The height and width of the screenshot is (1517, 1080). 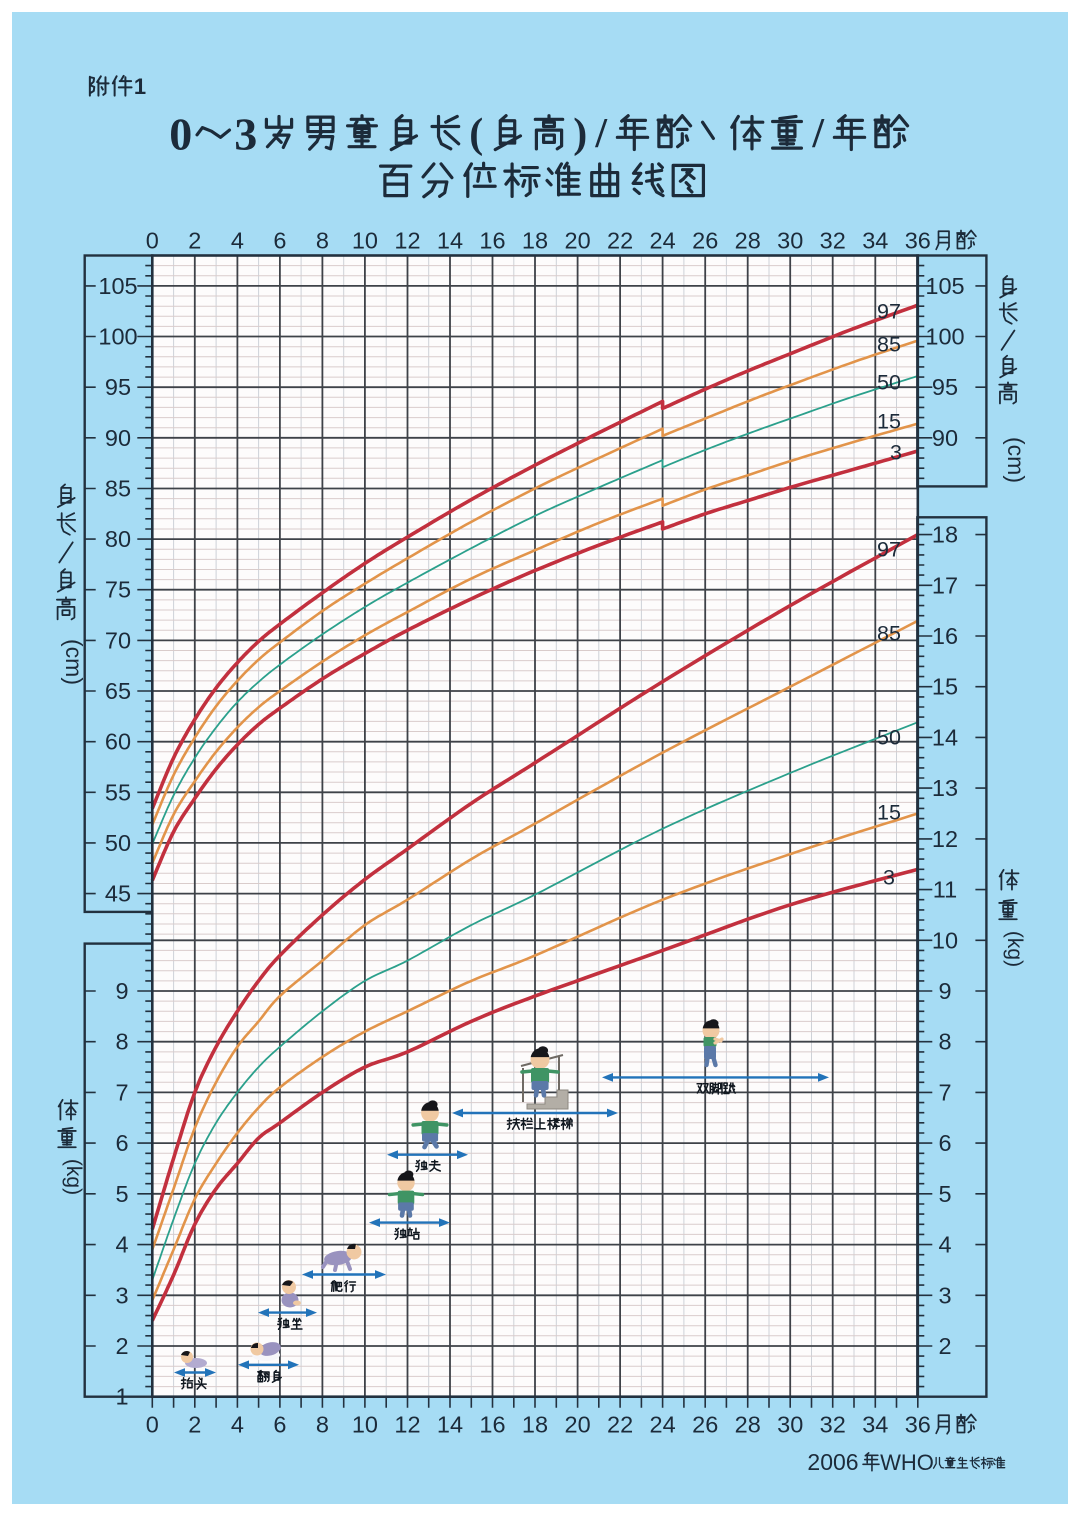 I want to click on svg-text: 55, so click(x=118, y=792).